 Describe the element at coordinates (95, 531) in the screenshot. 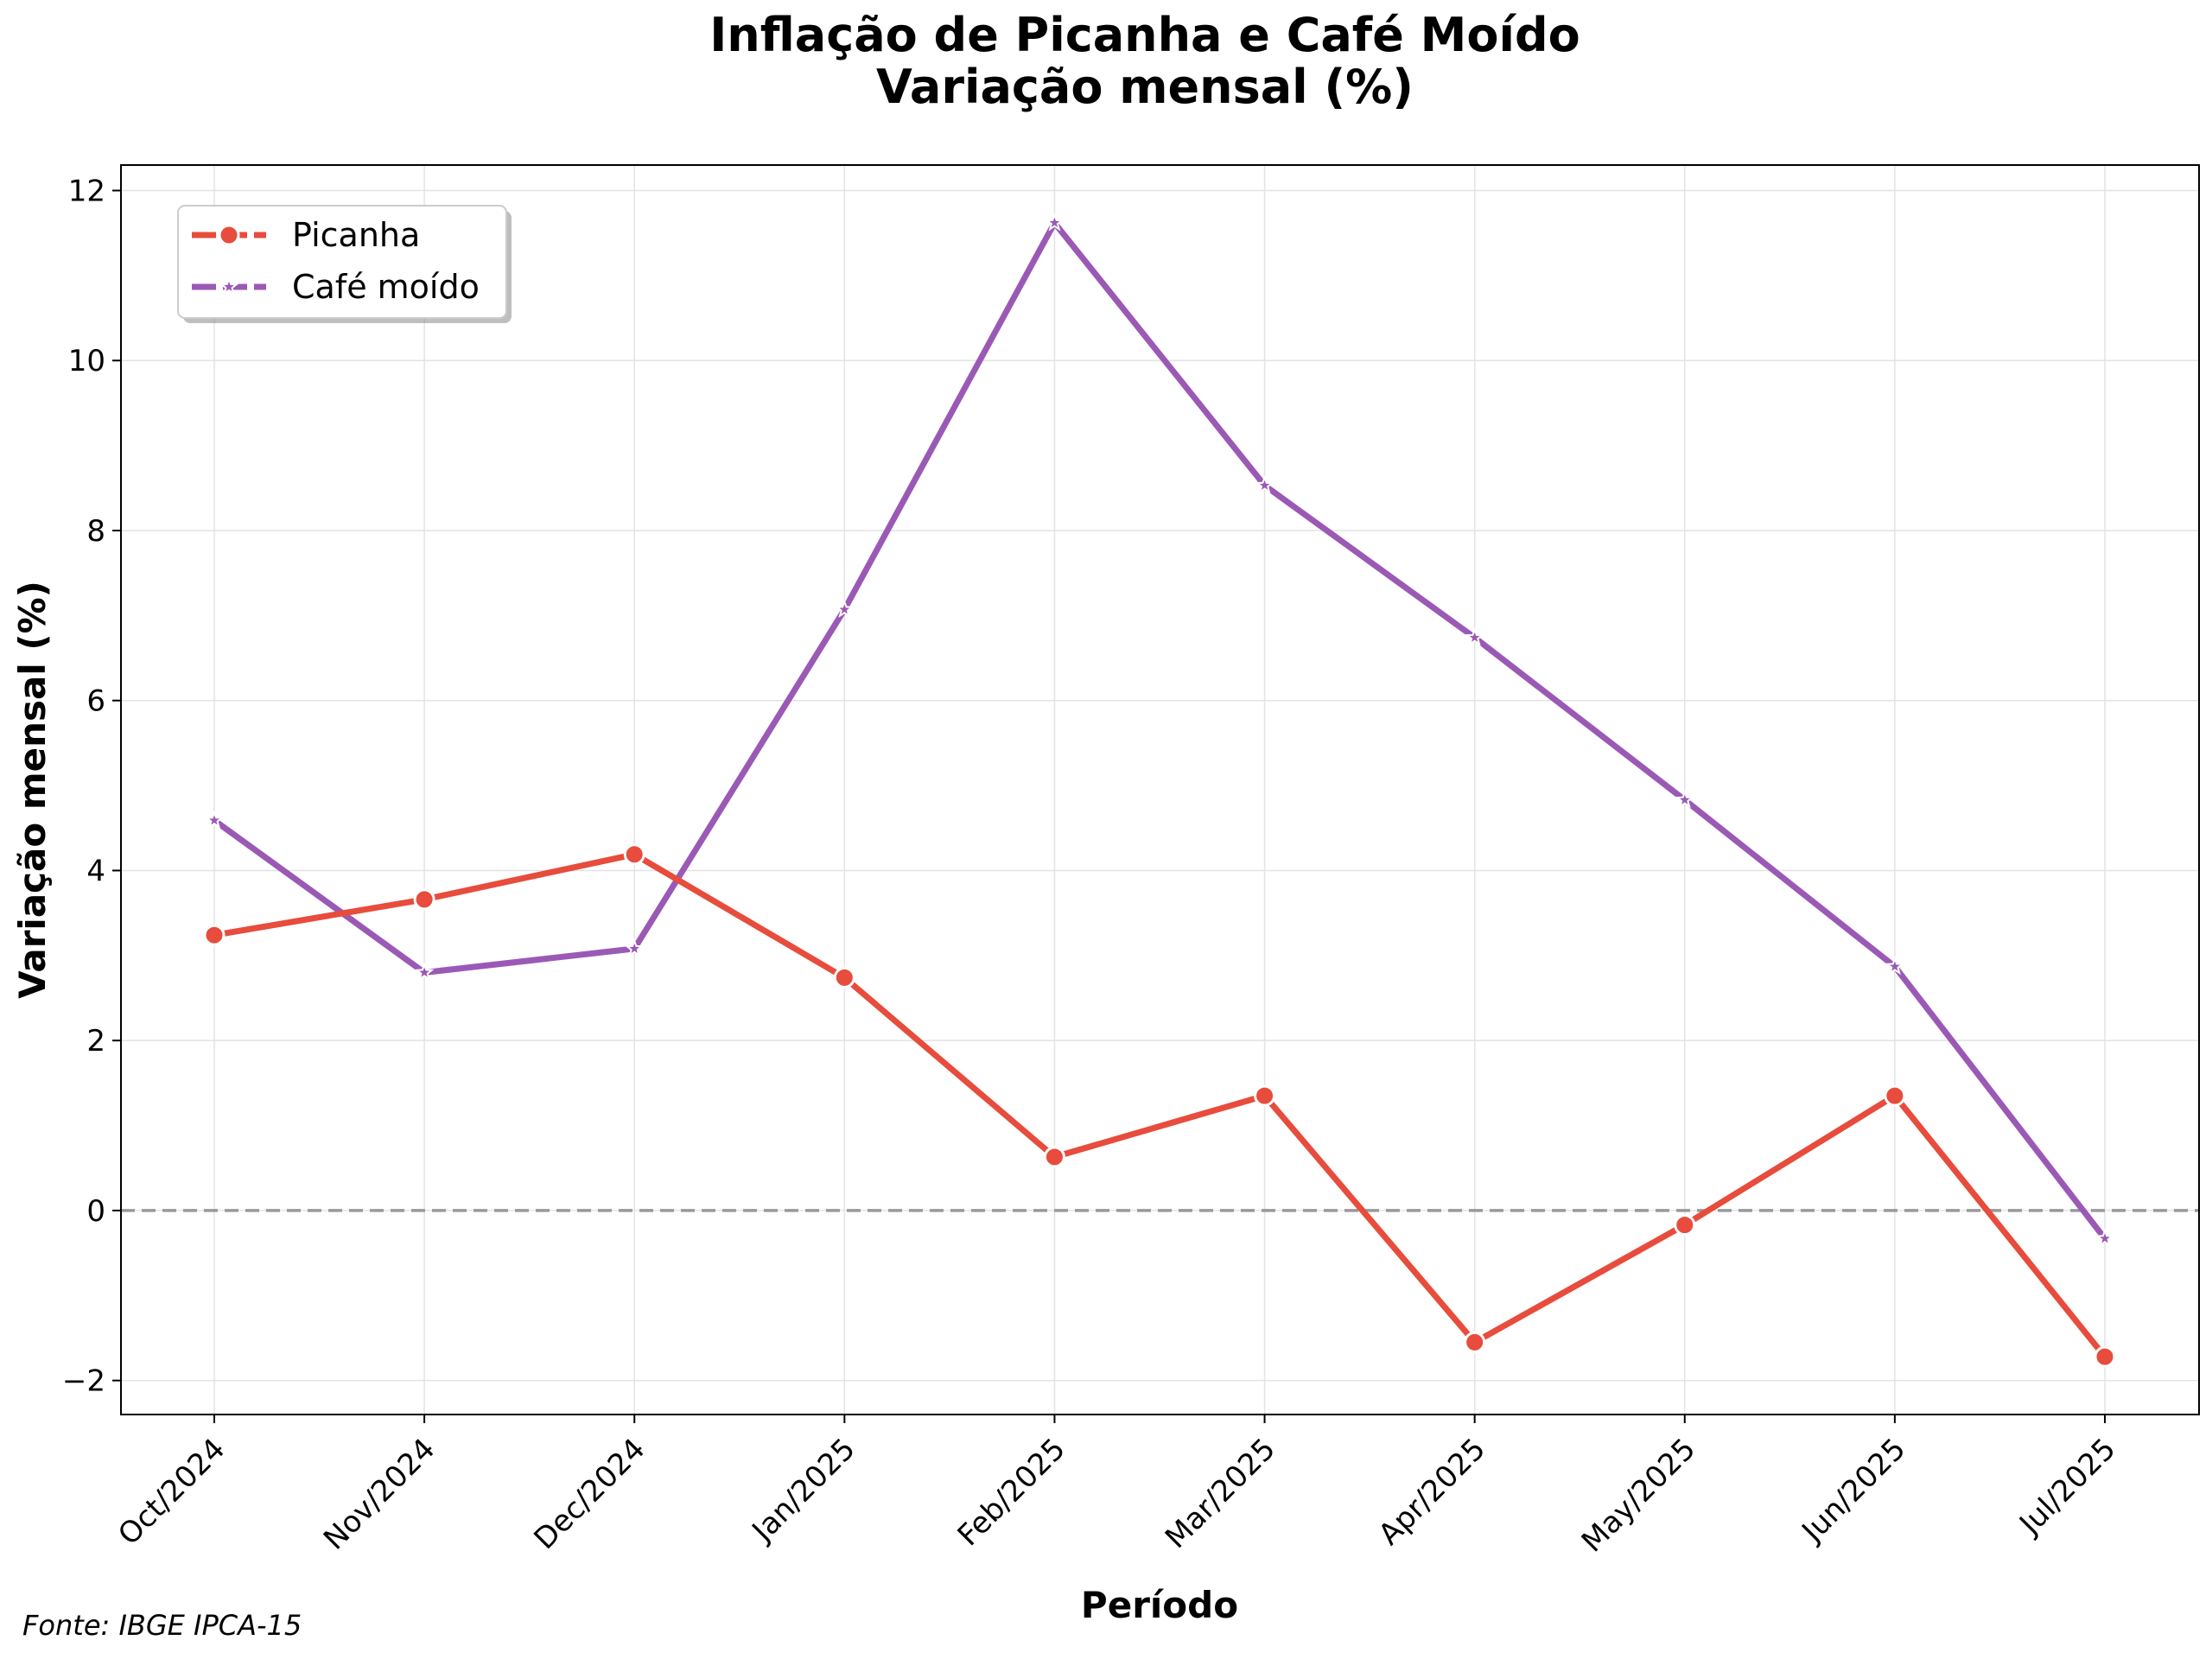

I see `y-tick-label: 8` at that location.